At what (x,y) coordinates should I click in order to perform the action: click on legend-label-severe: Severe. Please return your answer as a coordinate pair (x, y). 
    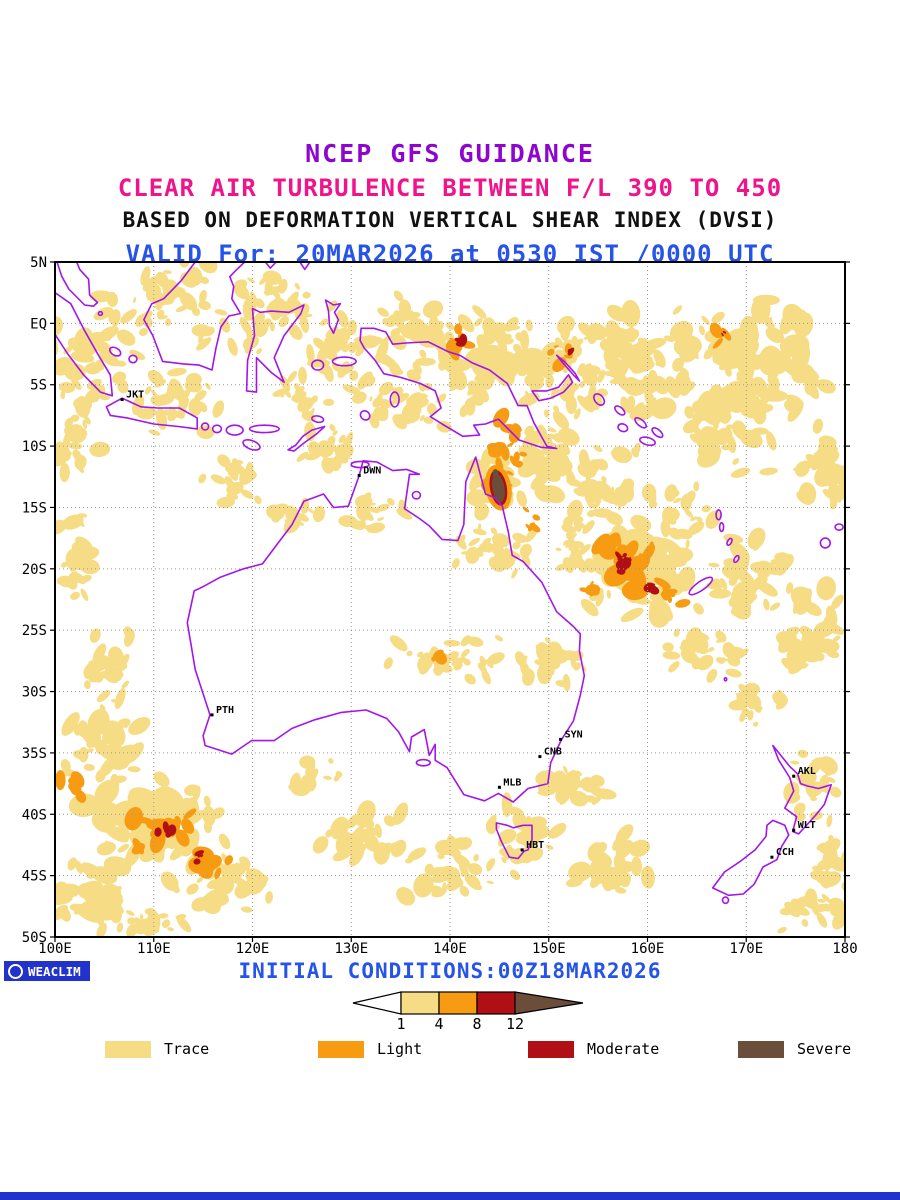
    Looking at the image, I should click on (824, 1049).